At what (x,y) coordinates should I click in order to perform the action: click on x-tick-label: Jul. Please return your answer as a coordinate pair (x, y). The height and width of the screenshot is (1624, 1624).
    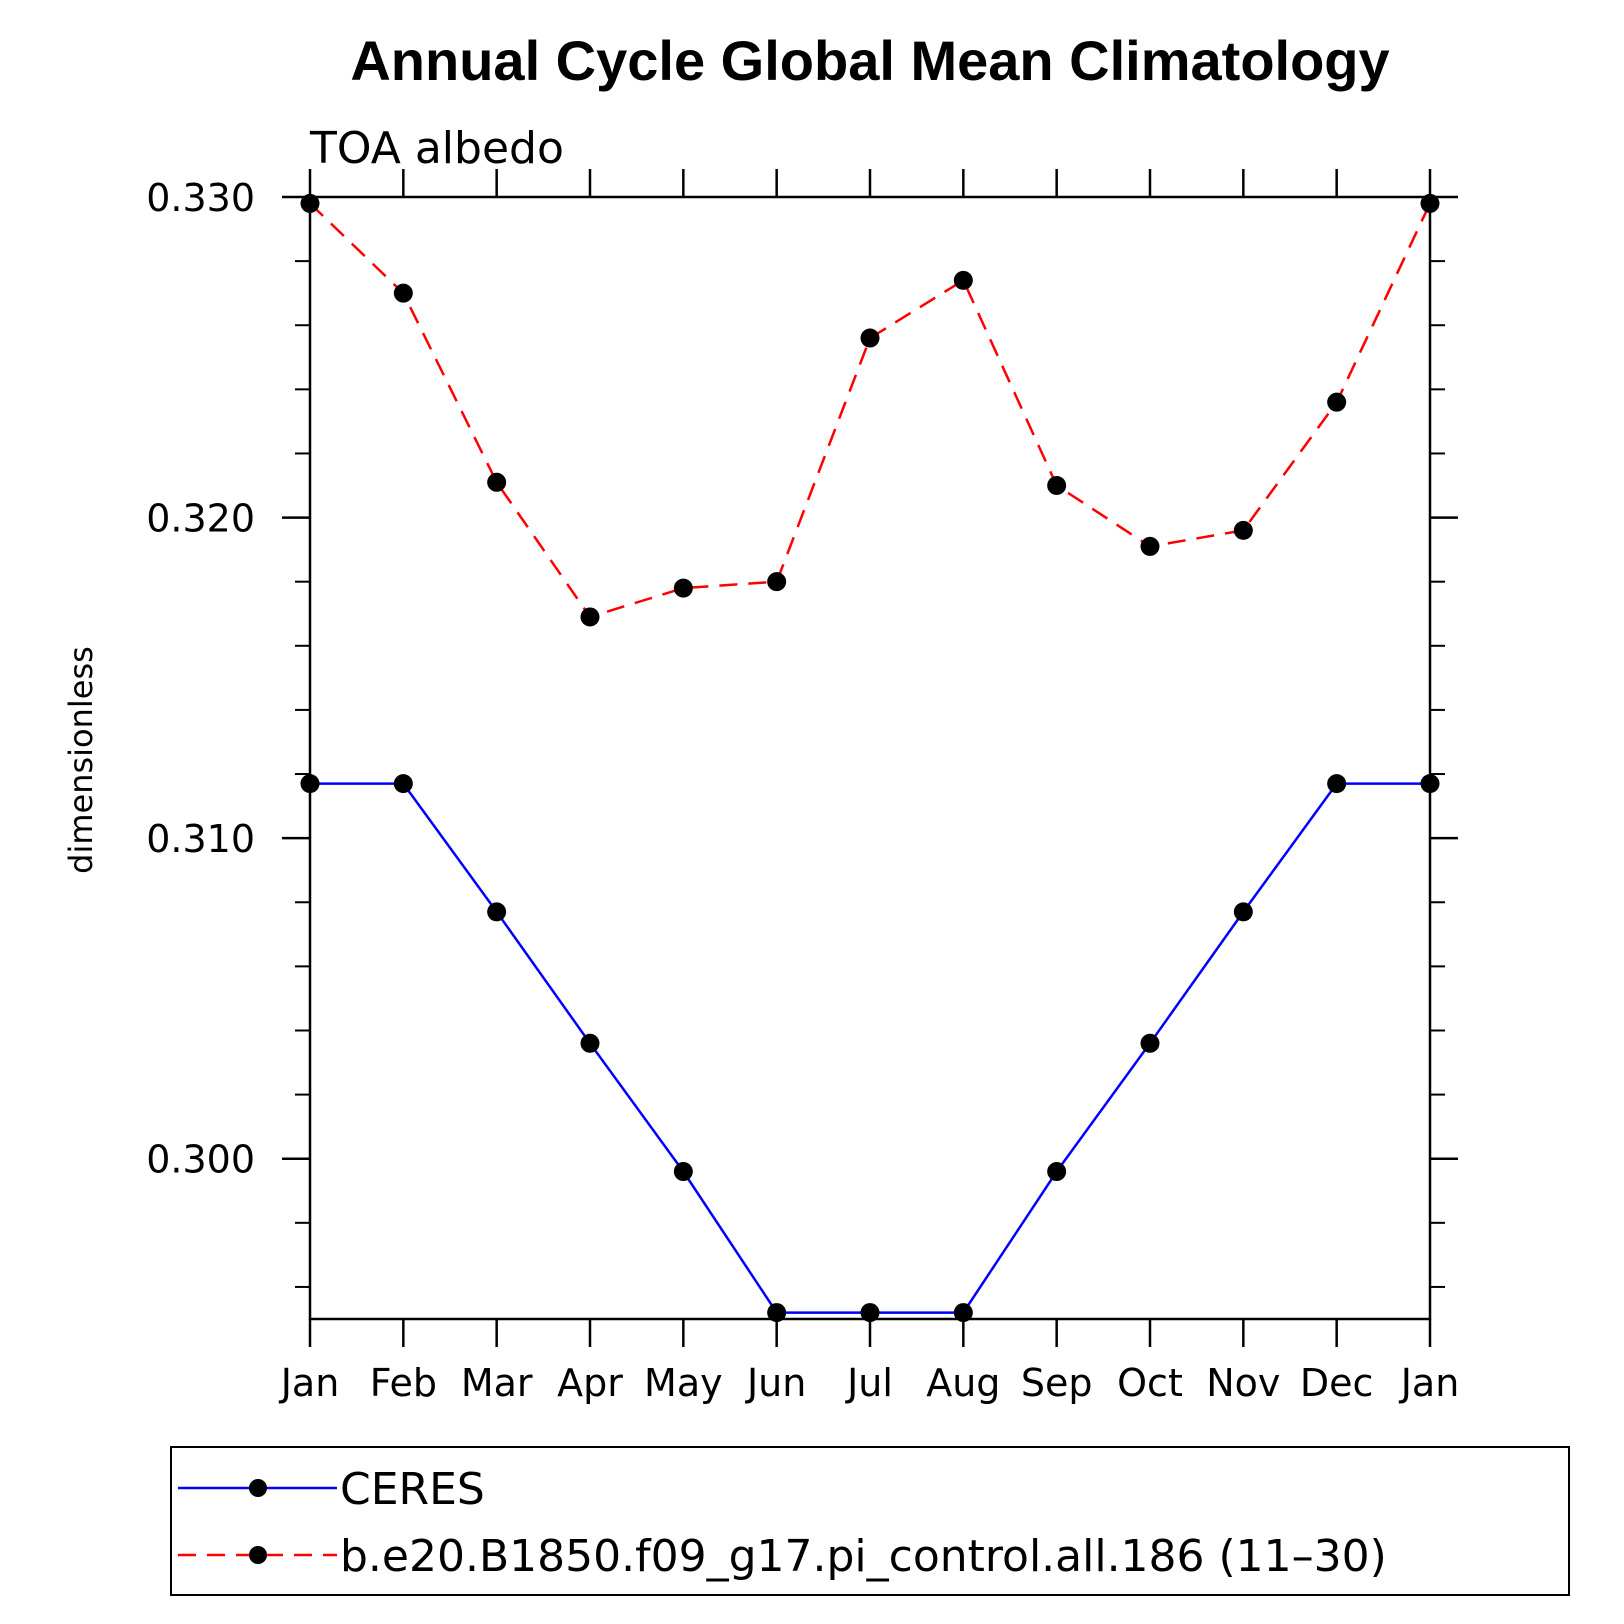
    Looking at the image, I should click on (869, 1383).